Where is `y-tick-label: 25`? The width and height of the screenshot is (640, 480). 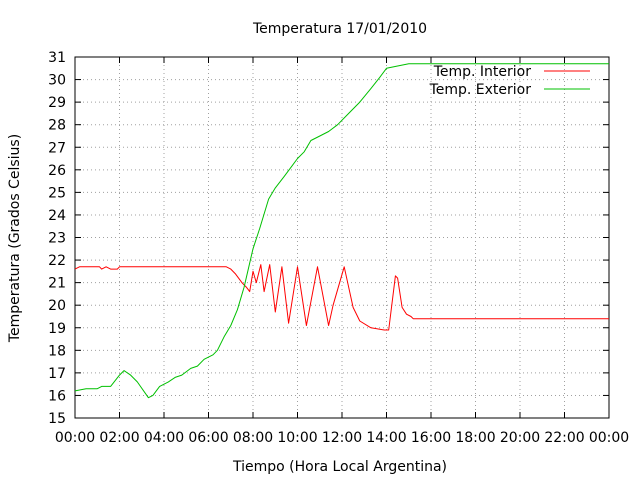
y-tick-label: 25 is located at coordinates (57, 193).